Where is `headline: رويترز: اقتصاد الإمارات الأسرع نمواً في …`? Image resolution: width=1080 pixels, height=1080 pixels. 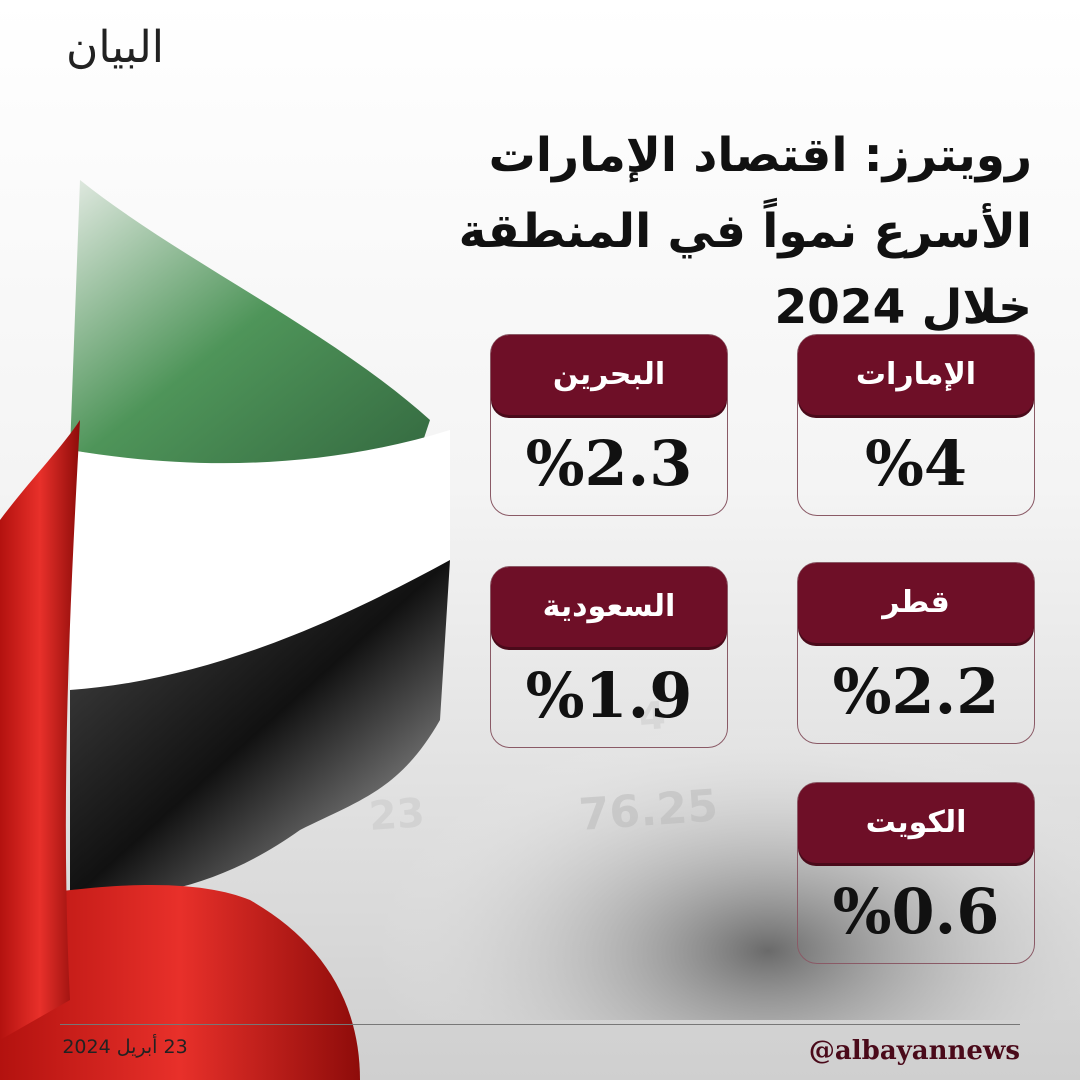
headline: رويترز: اقتصاد الإمارات الأسرع نمواً في … is located at coordinates (745, 231).